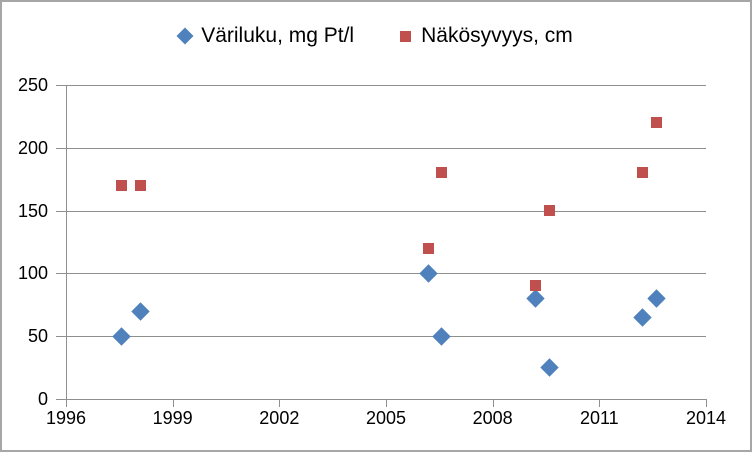 Image resolution: width=752 pixels, height=452 pixels. I want to click on legend-item-variluku: Väriluku, mg Pt/l, so click(265, 36).